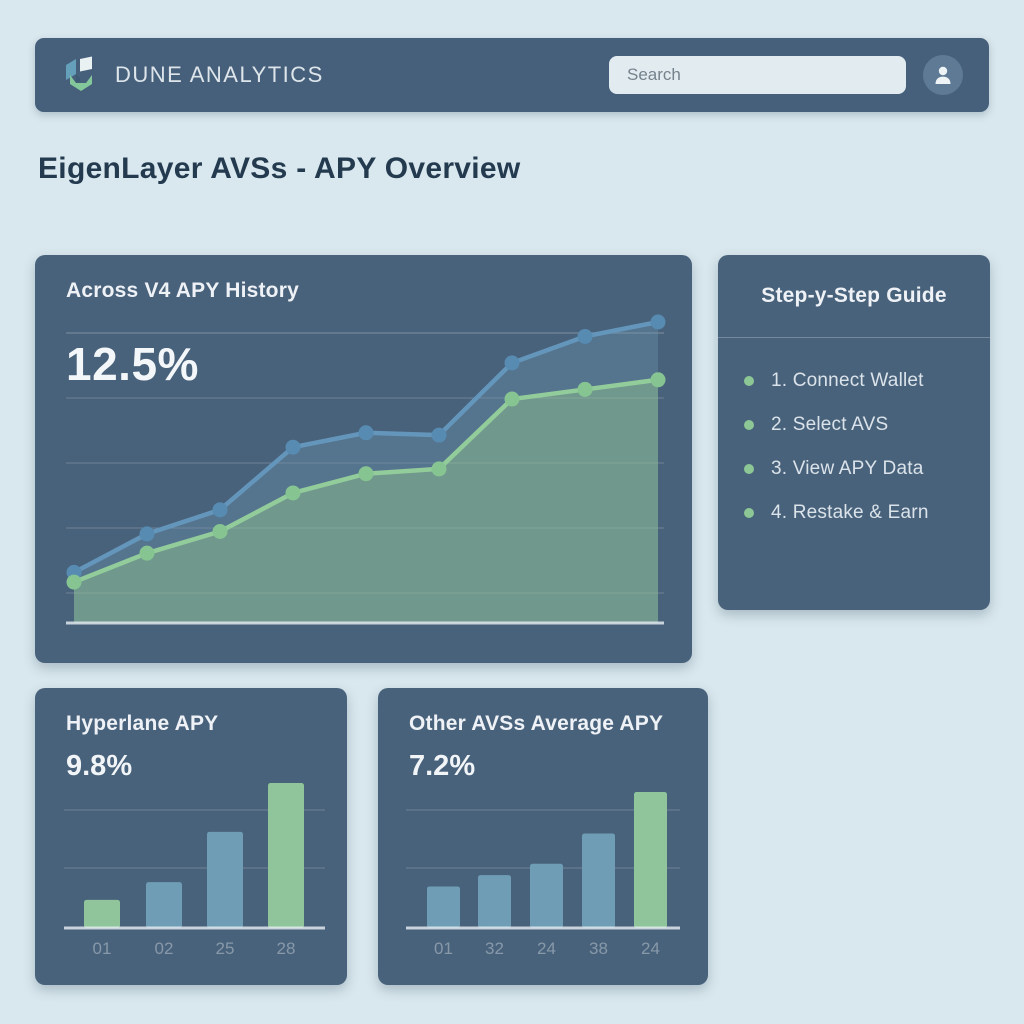  I want to click on guide-item-select-avs: 2. Select AVS, so click(859, 425).